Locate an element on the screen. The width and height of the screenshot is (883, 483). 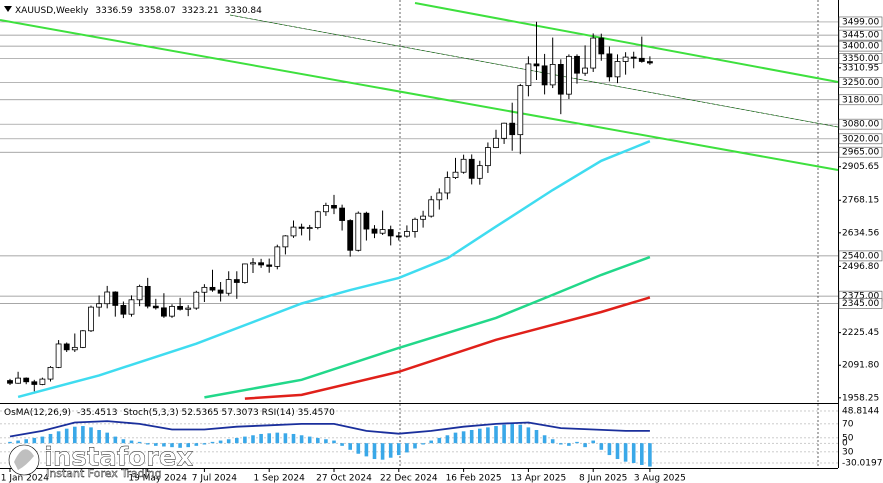
x-tick-label: 19 May 2024 is located at coordinates (157, 478).